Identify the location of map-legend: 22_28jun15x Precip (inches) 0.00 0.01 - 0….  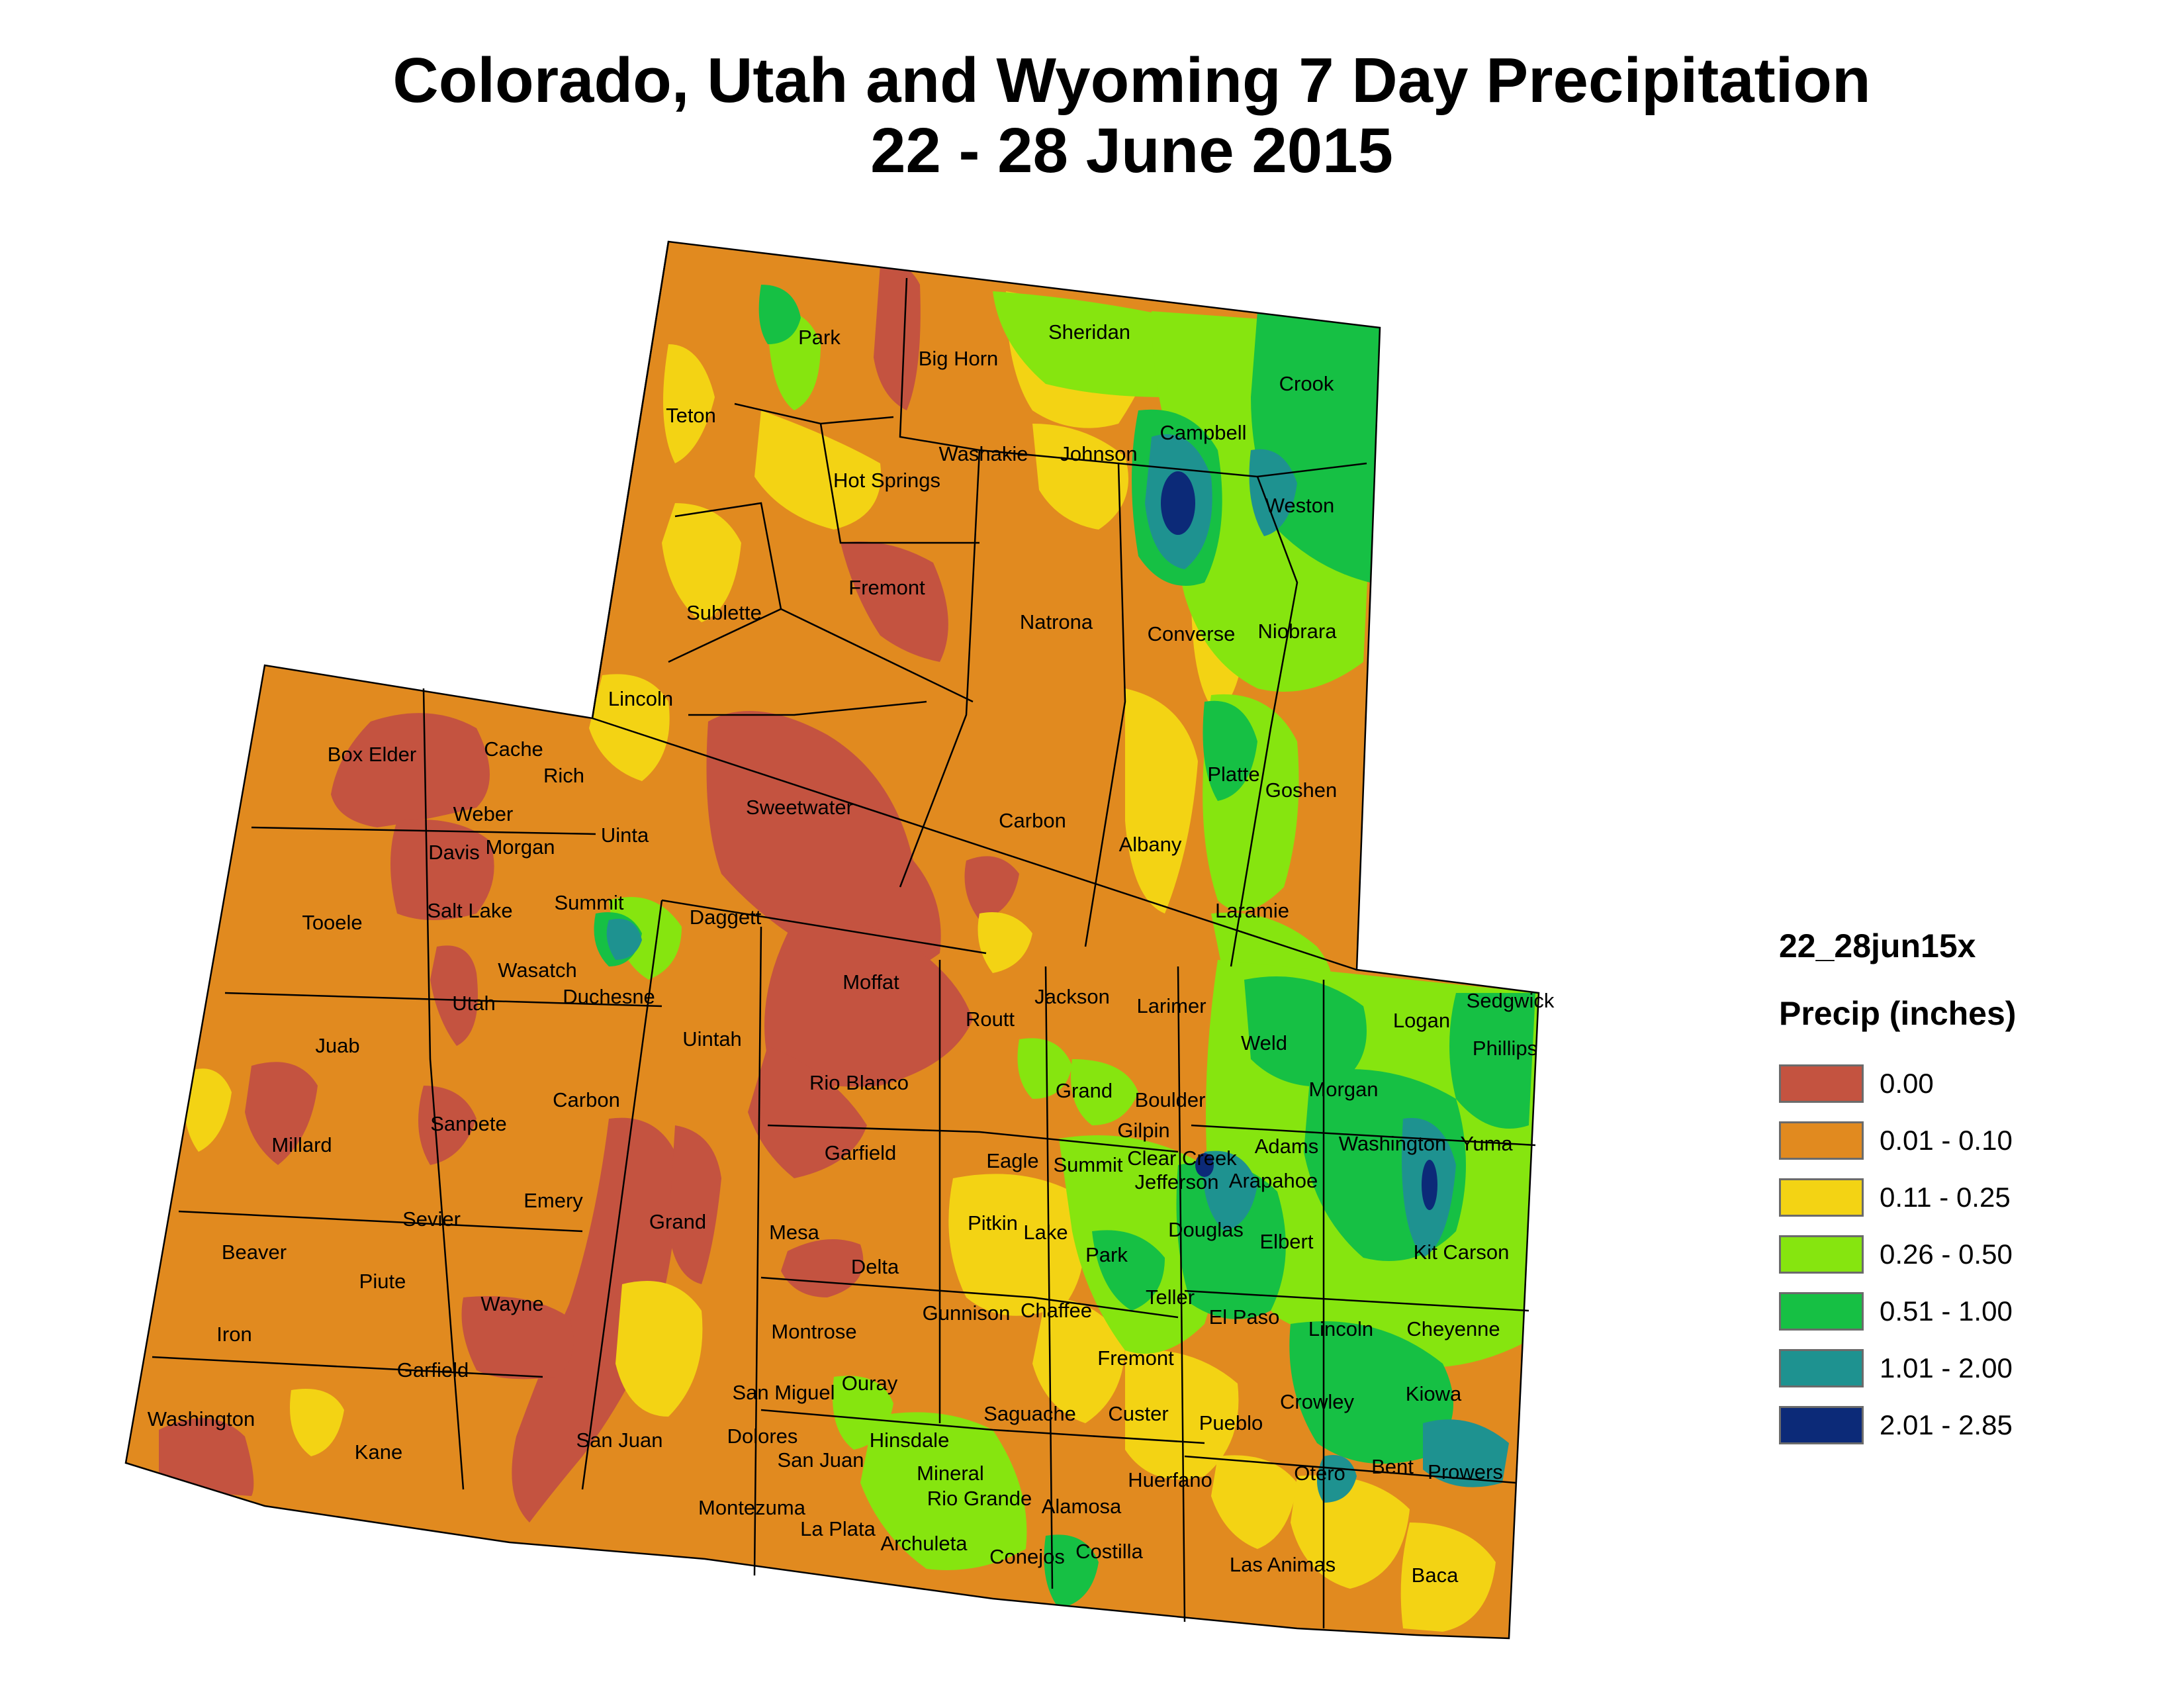
(1965, 1190).